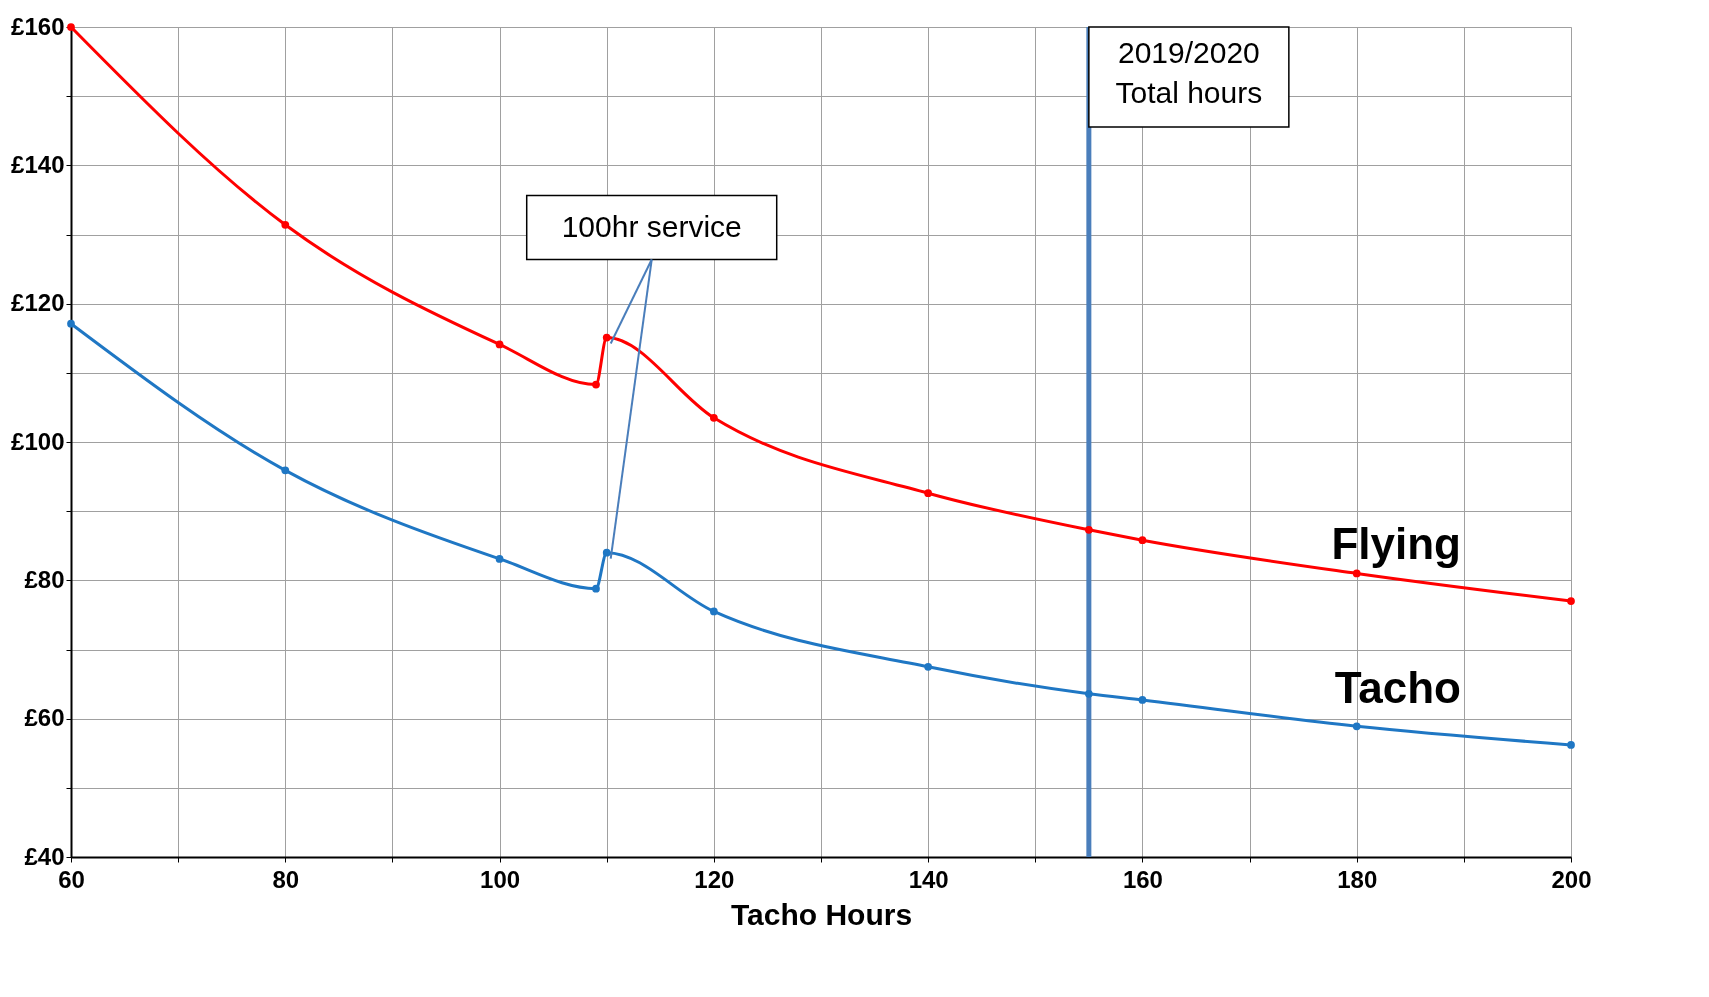 This screenshot has height=997, width=1709. What do you see at coordinates (1357, 879) in the screenshot?
I see `x-tick-label: 180` at bounding box center [1357, 879].